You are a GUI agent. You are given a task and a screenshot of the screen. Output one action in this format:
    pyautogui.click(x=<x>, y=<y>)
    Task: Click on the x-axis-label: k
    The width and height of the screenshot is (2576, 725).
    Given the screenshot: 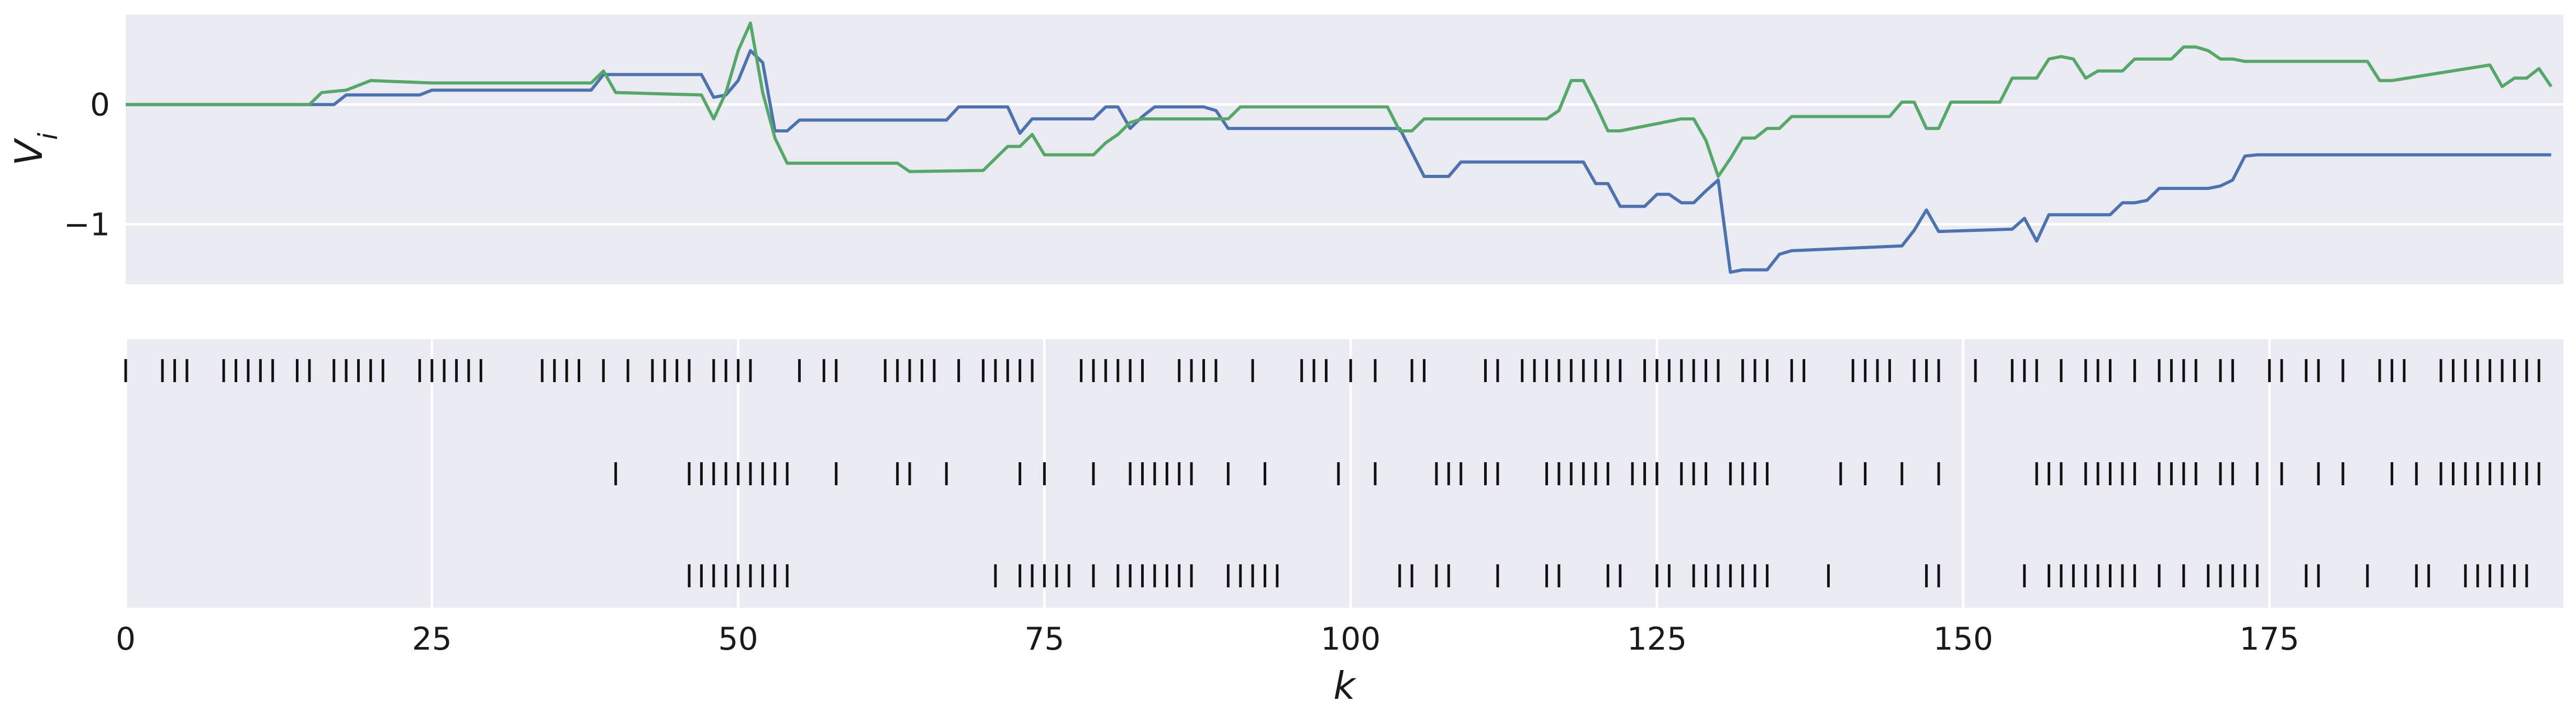 What is the action you would take?
    pyautogui.click(x=1345, y=686)
    